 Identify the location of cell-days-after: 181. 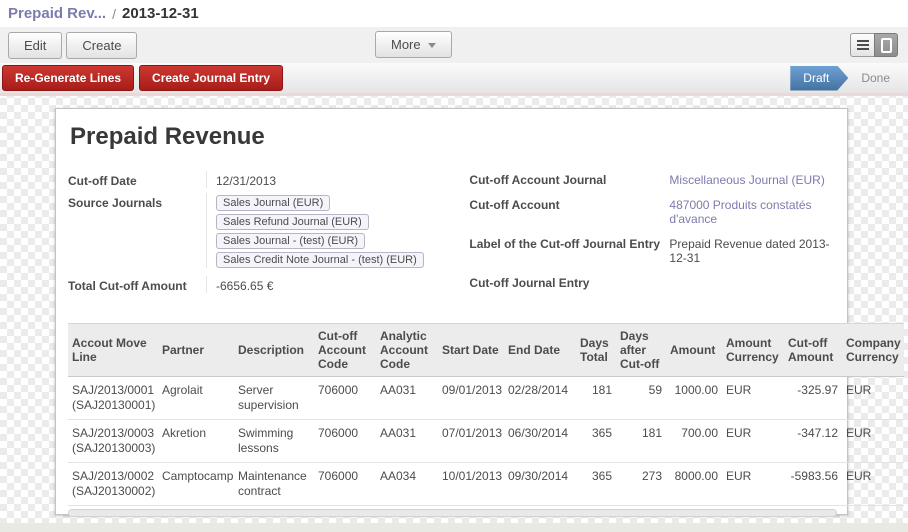
(641, 441).